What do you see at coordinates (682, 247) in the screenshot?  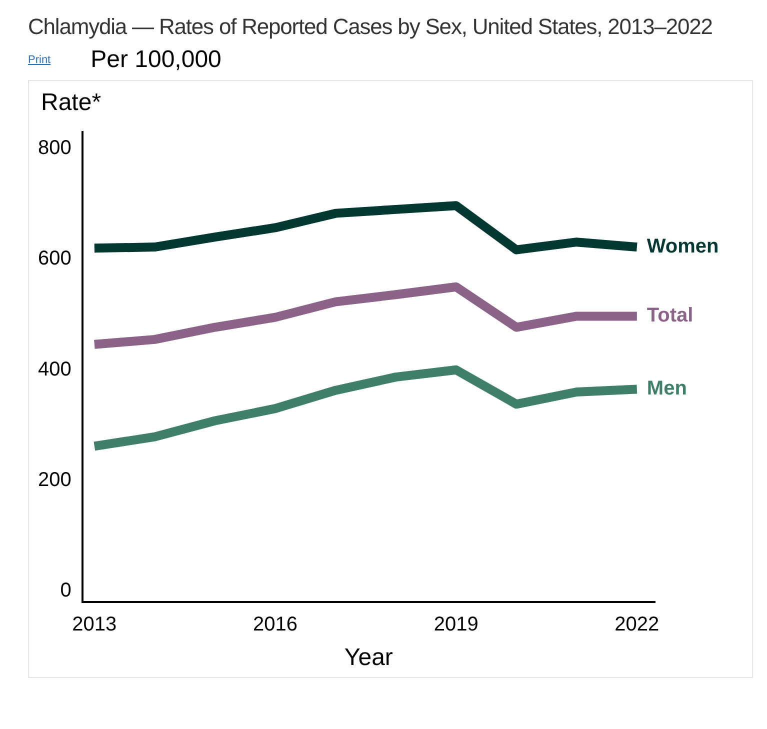 I see `series-label: Women` at bounding box center [682, 247].